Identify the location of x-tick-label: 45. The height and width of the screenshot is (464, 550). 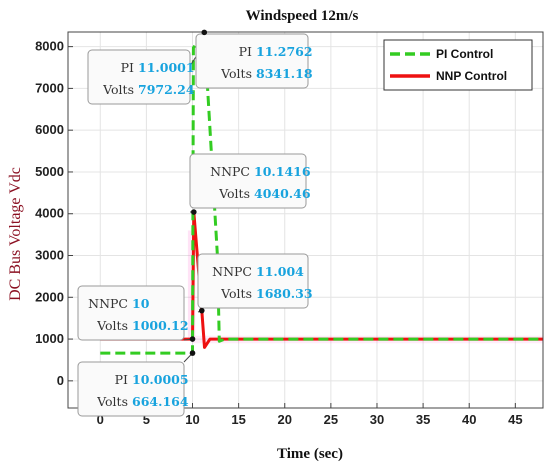
(515, 419).